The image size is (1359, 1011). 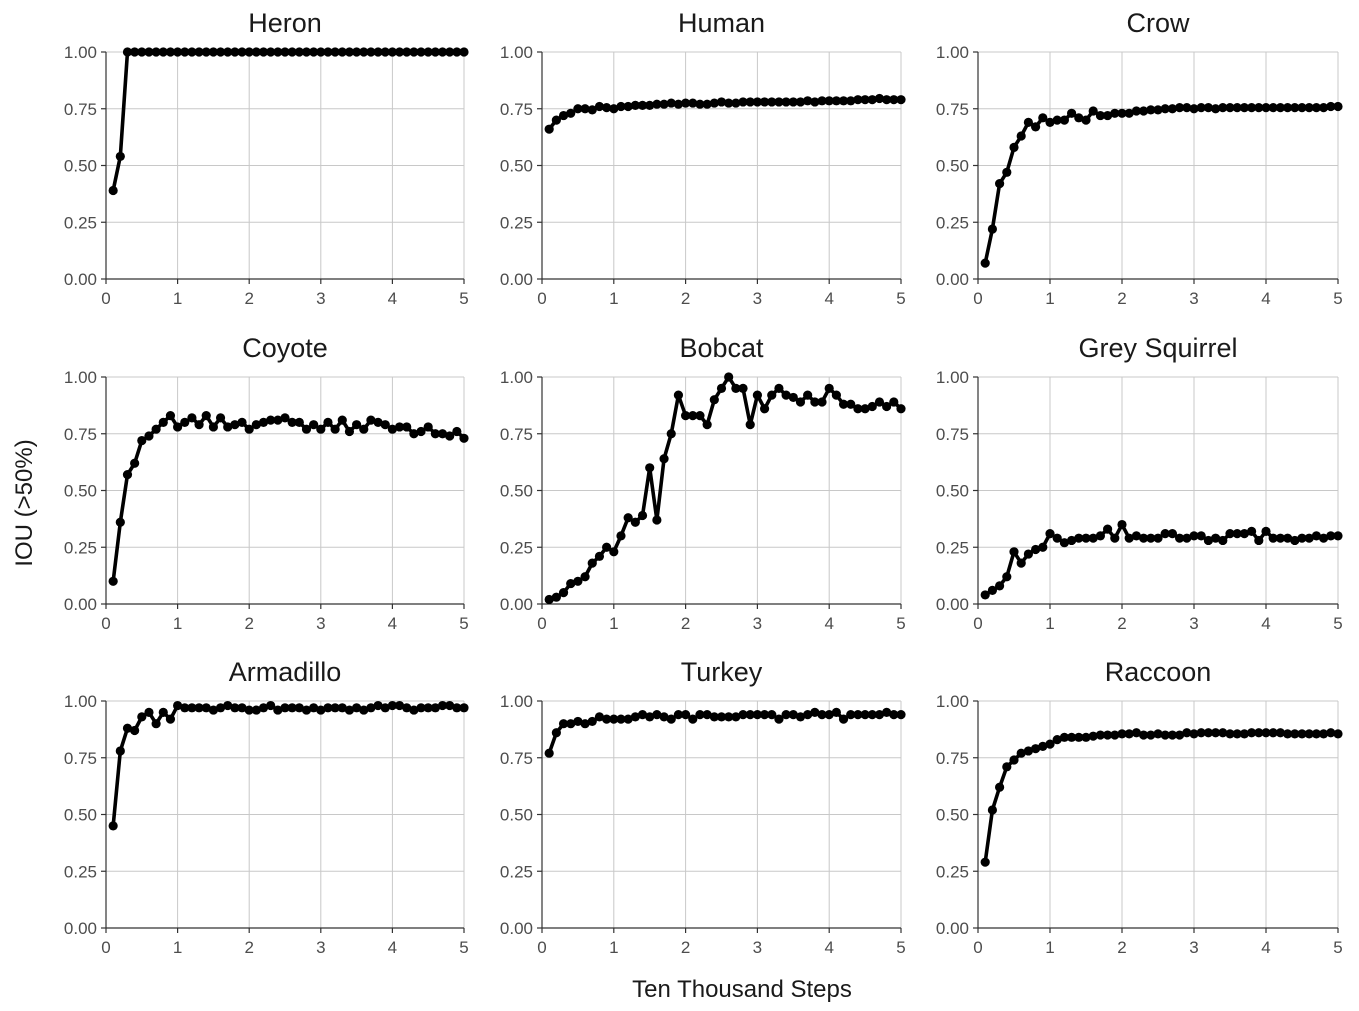 I want to click on x-tick-label: 2, so click(x=1121, y=298).